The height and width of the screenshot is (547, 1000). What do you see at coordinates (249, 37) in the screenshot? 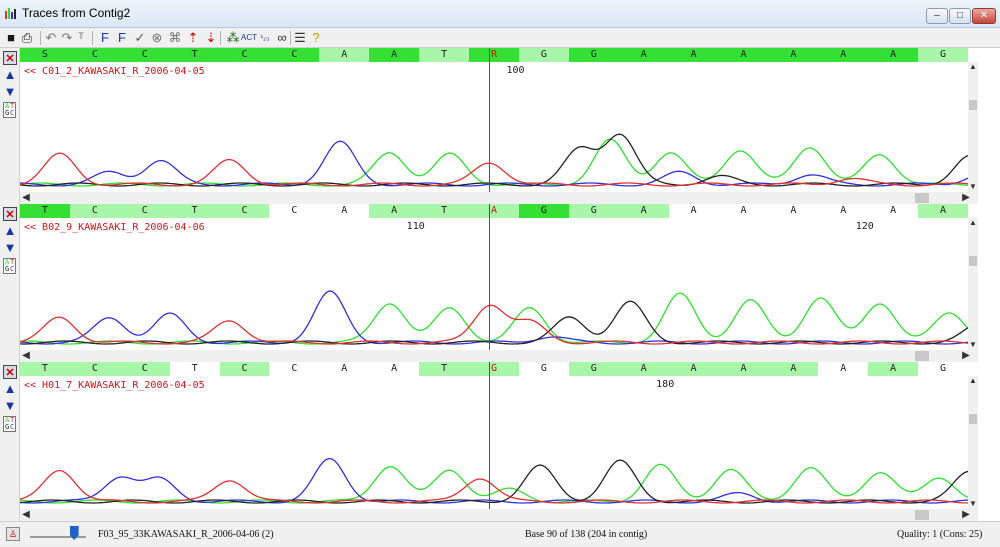
I see `sequence-icon: ACT` at bounding box center [249, 37].